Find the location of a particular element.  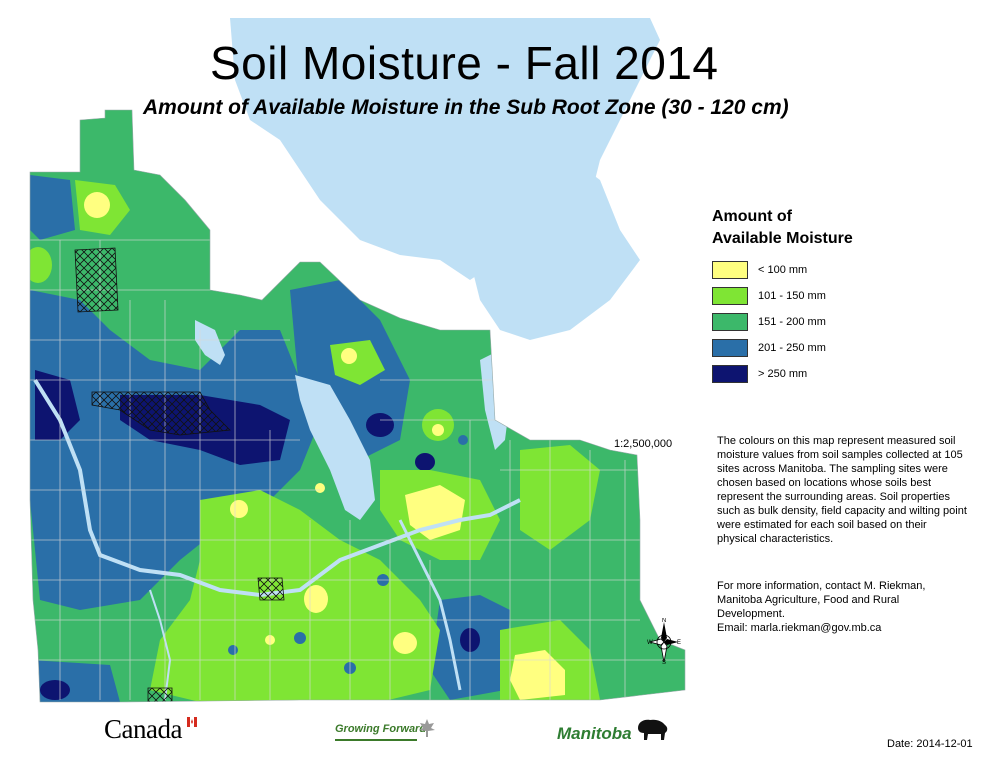

legend-label: 201 - 250 mm is located at coordinates (792, 348).